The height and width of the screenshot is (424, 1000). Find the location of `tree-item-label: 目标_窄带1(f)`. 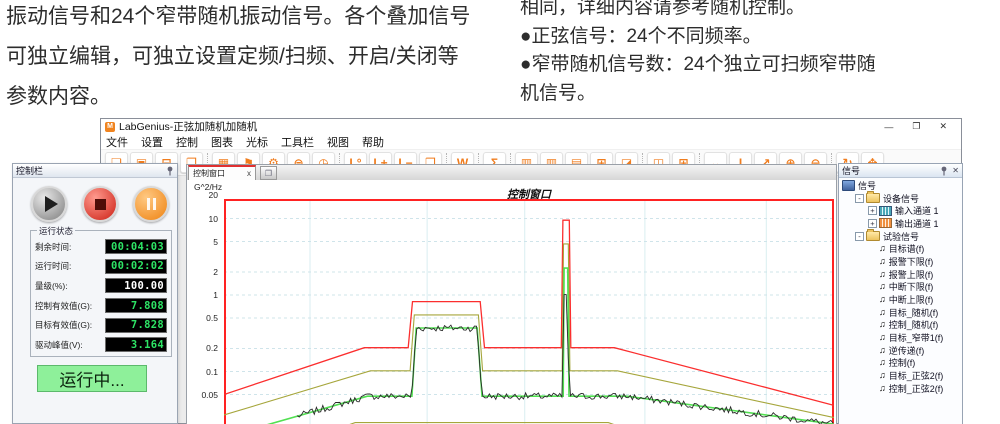

tree-item-label: 目标_窄带1(f) is located at coordinates (916, 338).